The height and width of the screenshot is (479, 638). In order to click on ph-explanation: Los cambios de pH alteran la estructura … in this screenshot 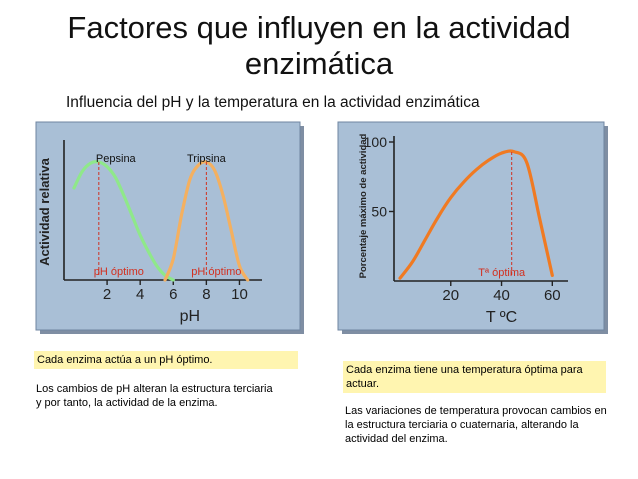, I will do `click(154, 396)`.